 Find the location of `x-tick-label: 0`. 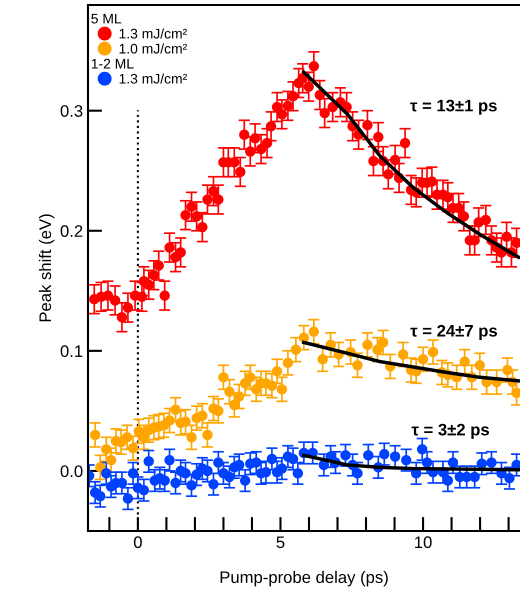

x-tick-label: 0 is located at coordinates (138, 542).